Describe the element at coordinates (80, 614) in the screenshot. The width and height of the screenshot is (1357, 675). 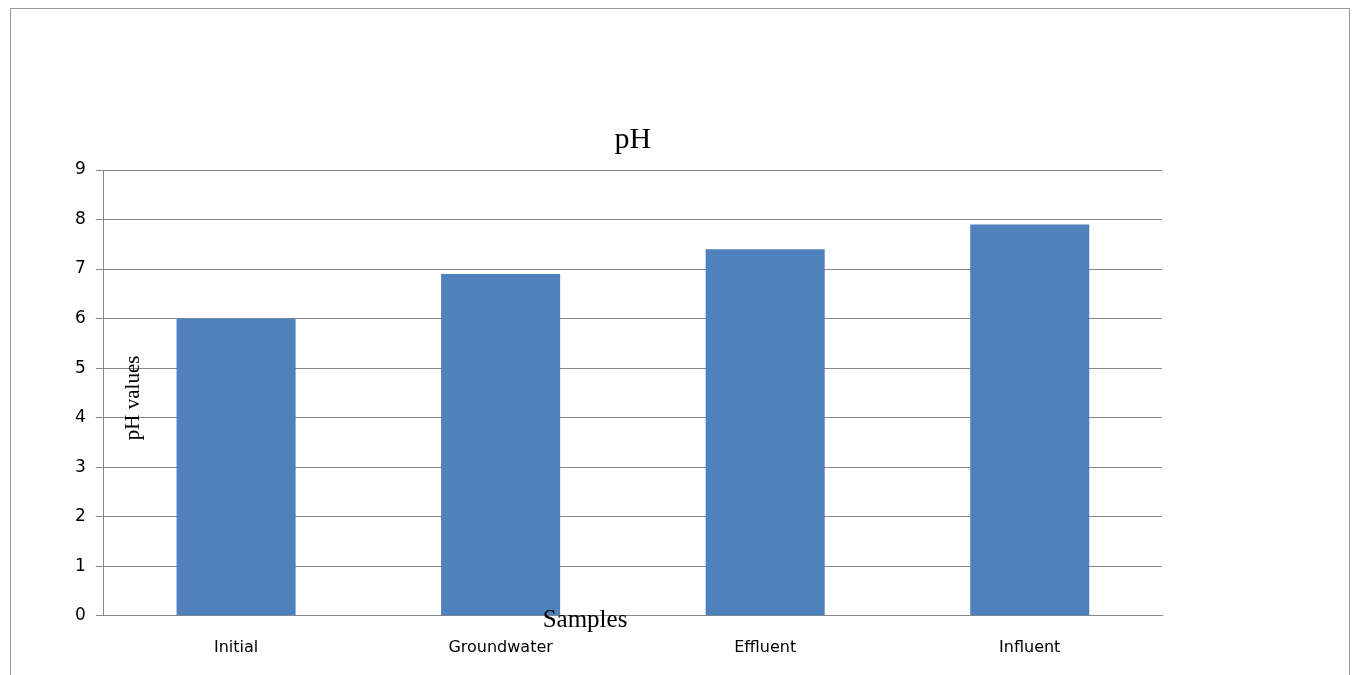
I see `y-tick-label: 0` at that location.